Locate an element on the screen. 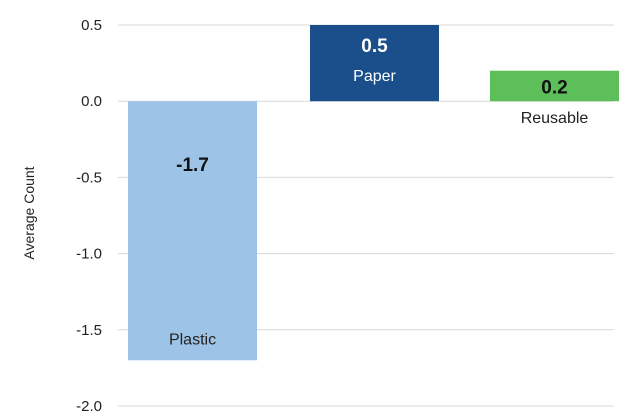  bar-value-label: 0.2 is located at coordinates (554, 88).